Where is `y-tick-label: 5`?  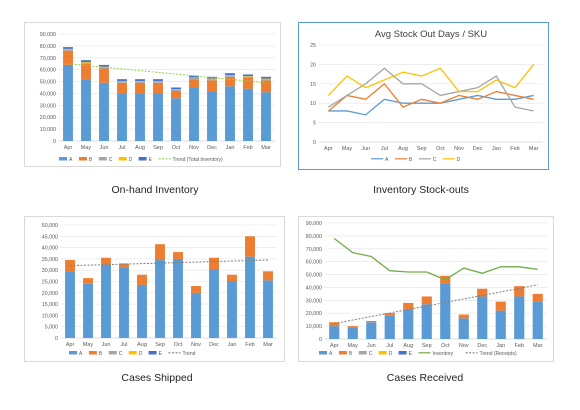 y-tick-label: 5 is located at coordinates (314, 124).